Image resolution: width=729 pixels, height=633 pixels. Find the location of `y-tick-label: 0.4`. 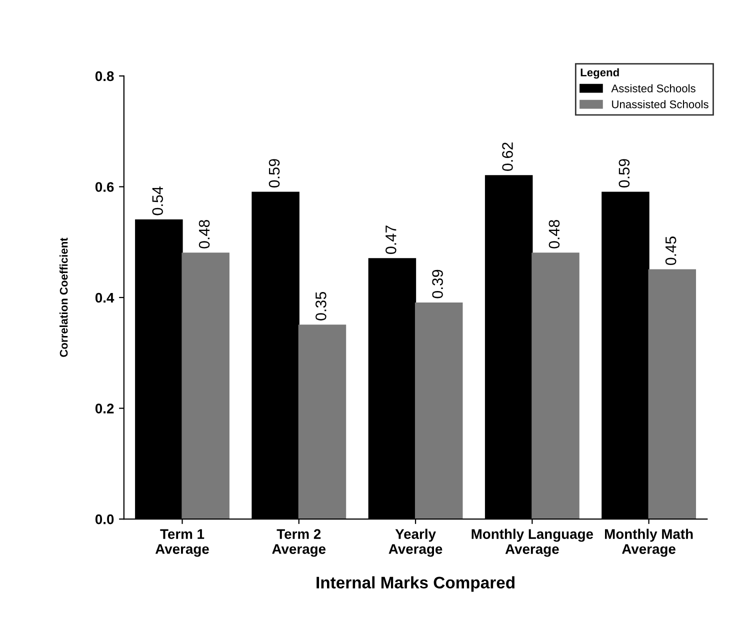

y-tick-label: 0.4 is located at coordinates (104, 297).